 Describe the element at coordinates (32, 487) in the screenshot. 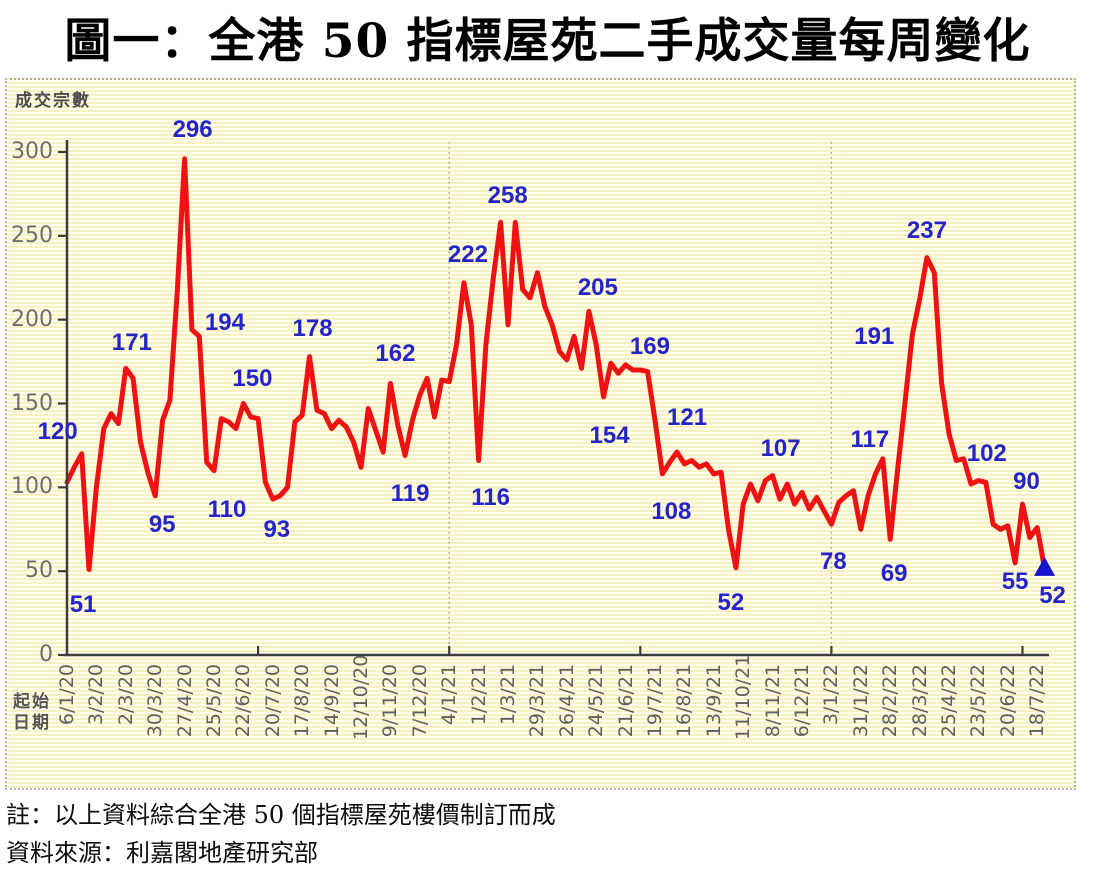

I see `y-tick-label: 100` at that location.